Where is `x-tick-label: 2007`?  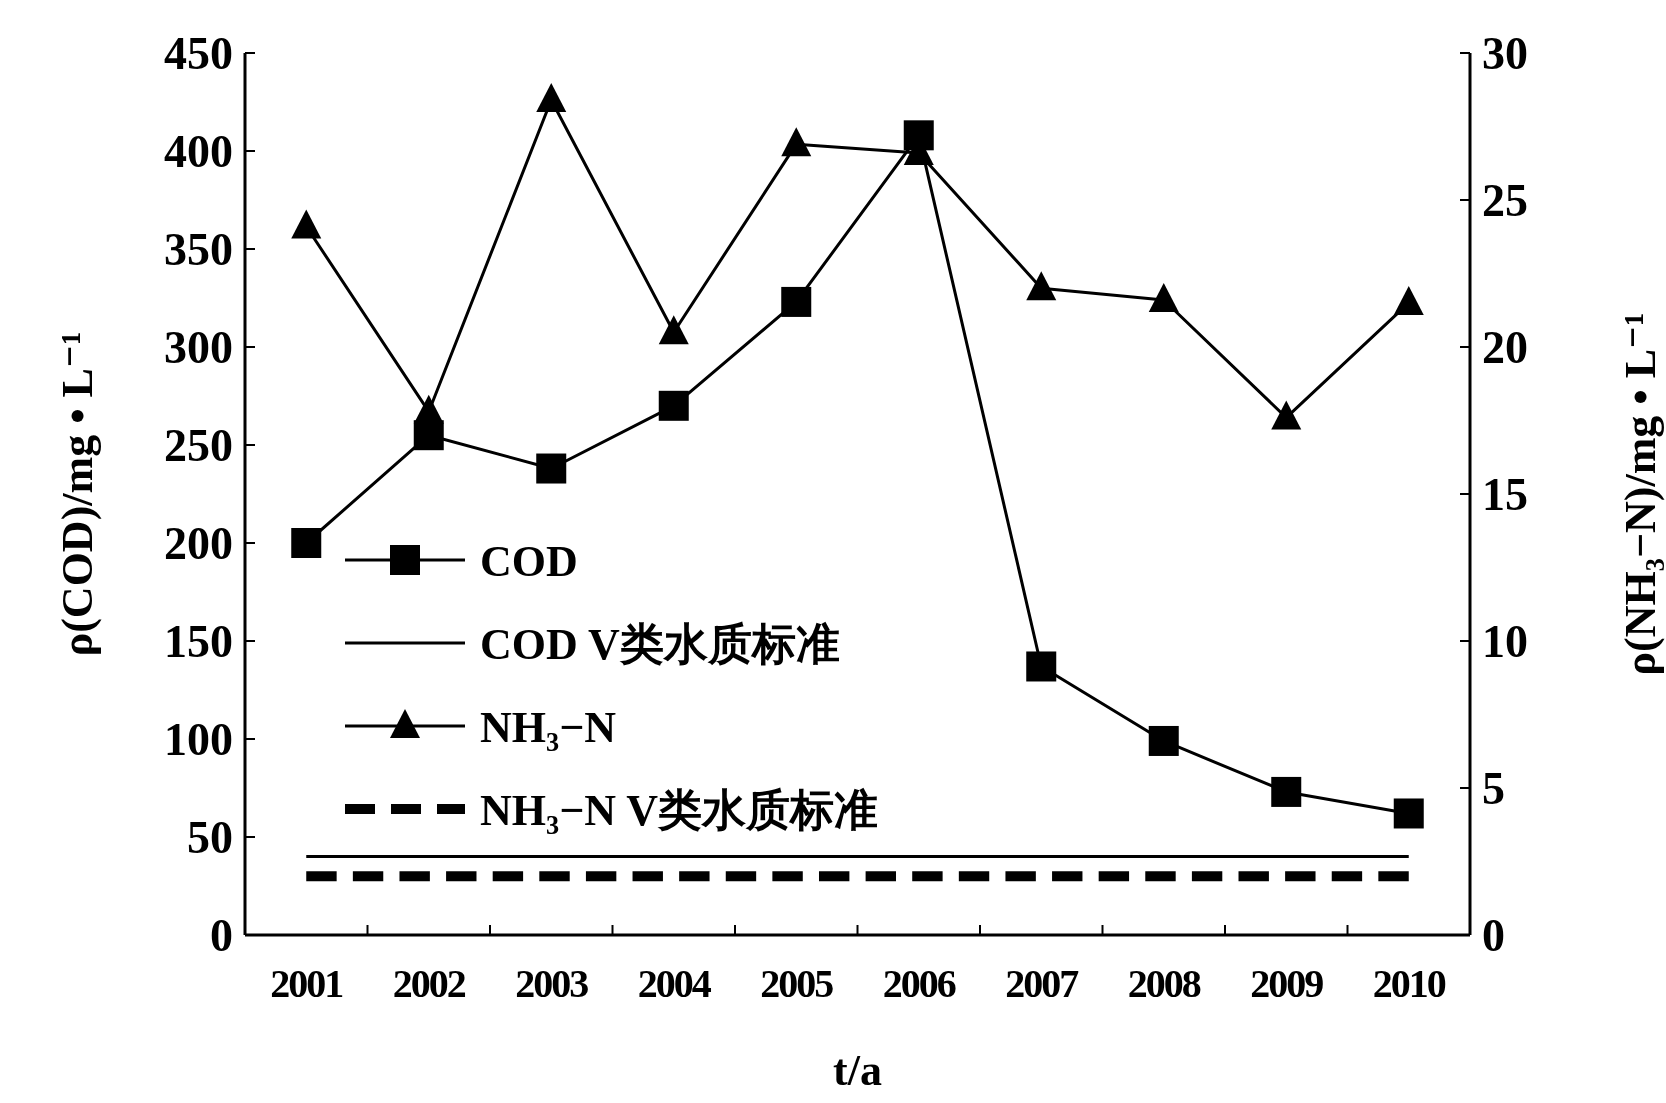
x-tick-label: 2007 is located at coordinates (1042, 983).